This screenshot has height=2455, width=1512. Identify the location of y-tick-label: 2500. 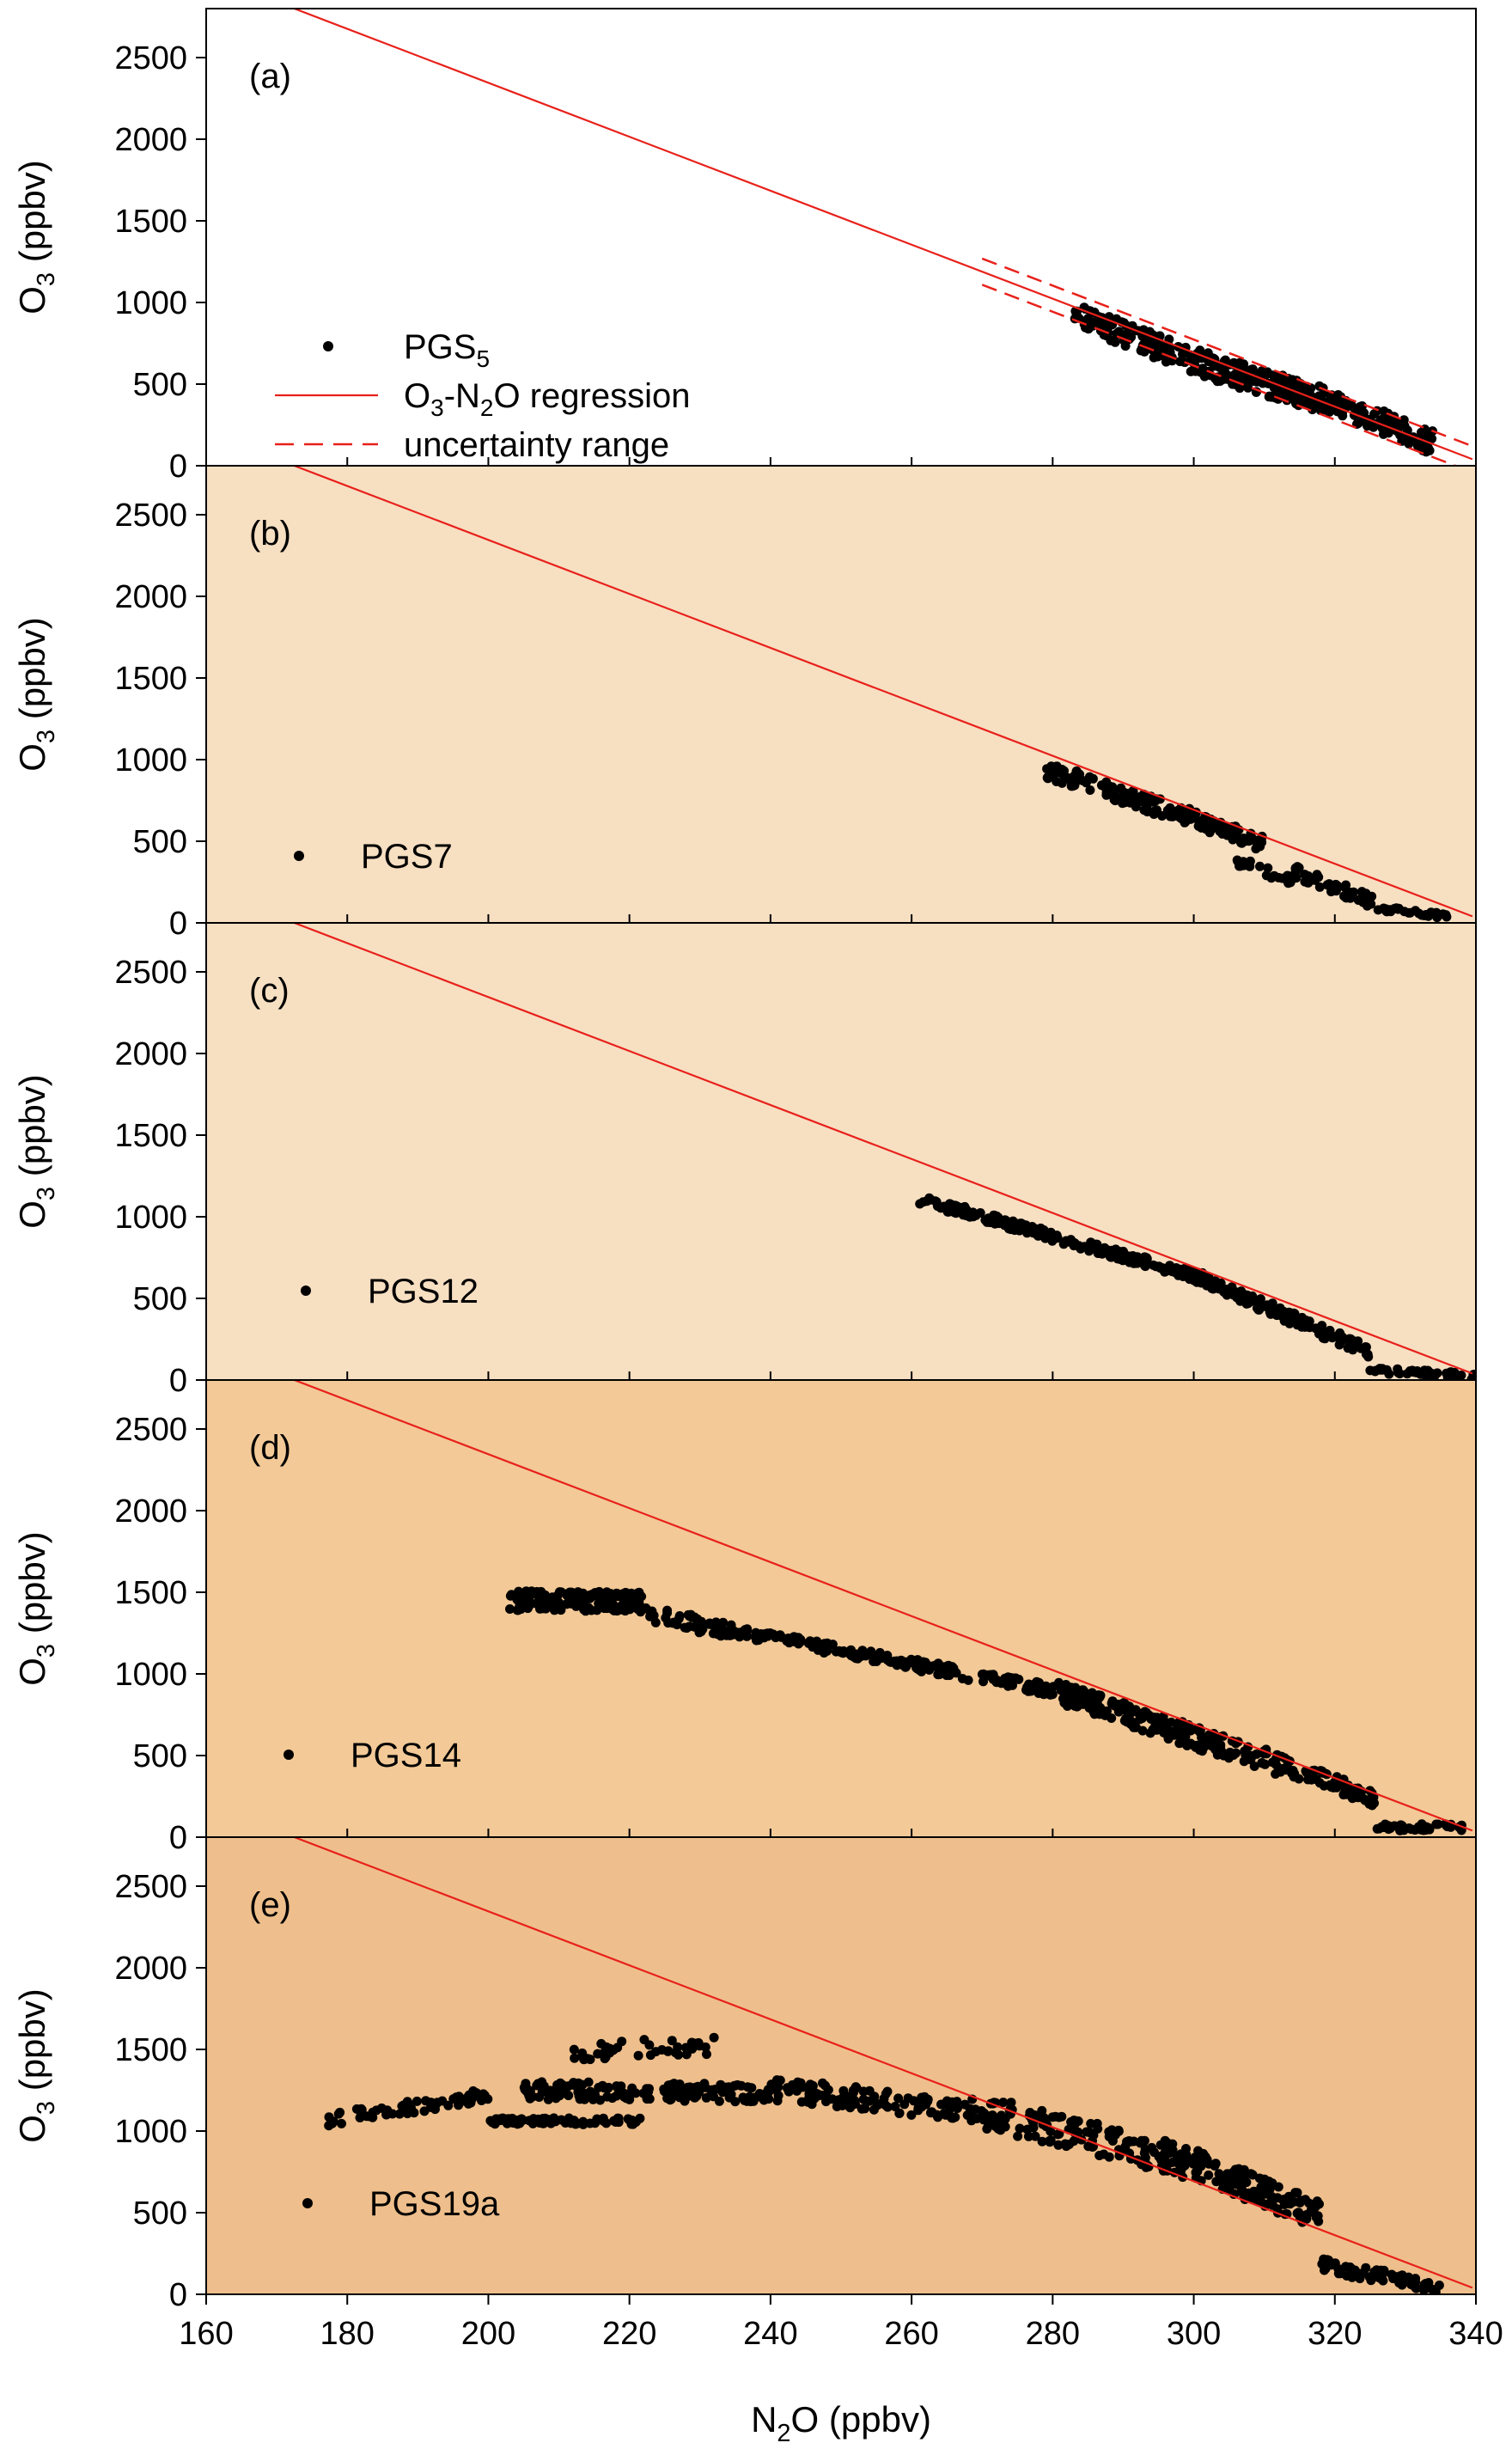
(150, 973).